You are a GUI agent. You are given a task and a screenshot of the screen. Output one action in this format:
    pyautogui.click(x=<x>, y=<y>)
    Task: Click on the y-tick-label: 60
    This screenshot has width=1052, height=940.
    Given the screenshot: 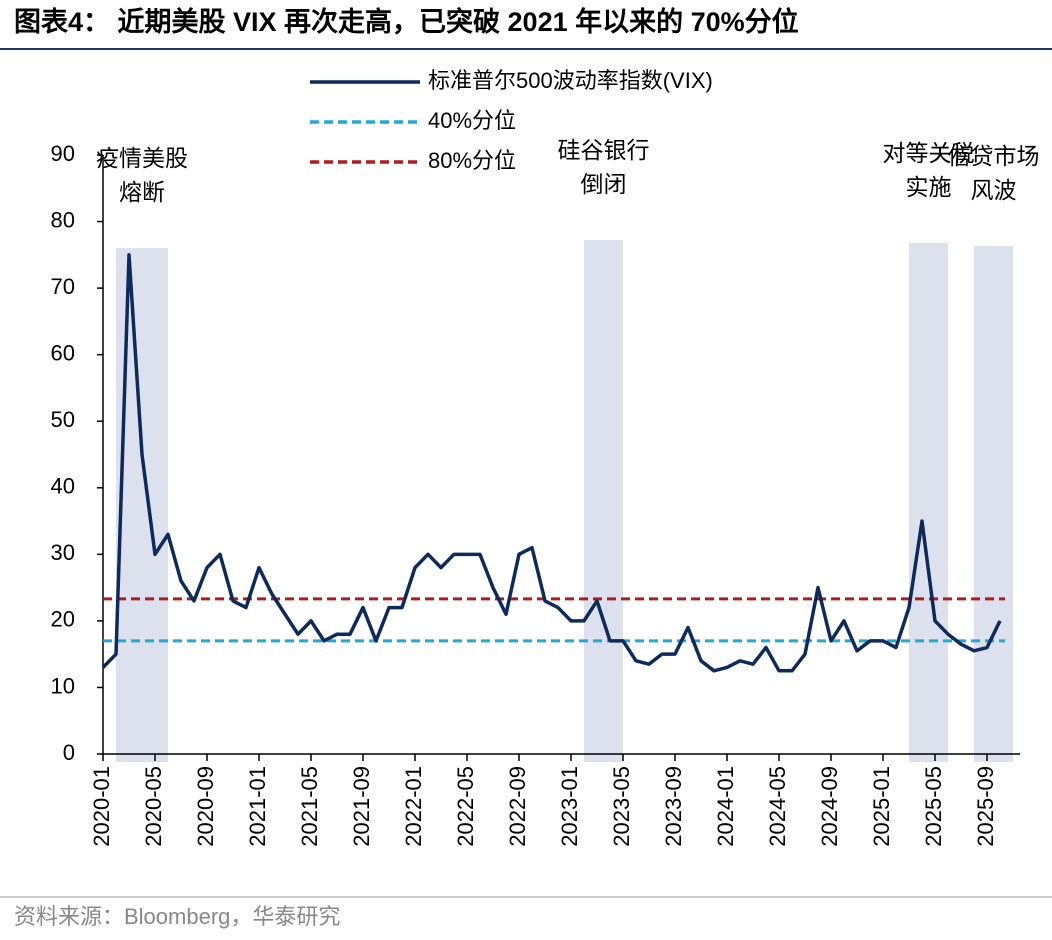 What is the action you would take?
    pyautogui.click(x=63, y=352)
    